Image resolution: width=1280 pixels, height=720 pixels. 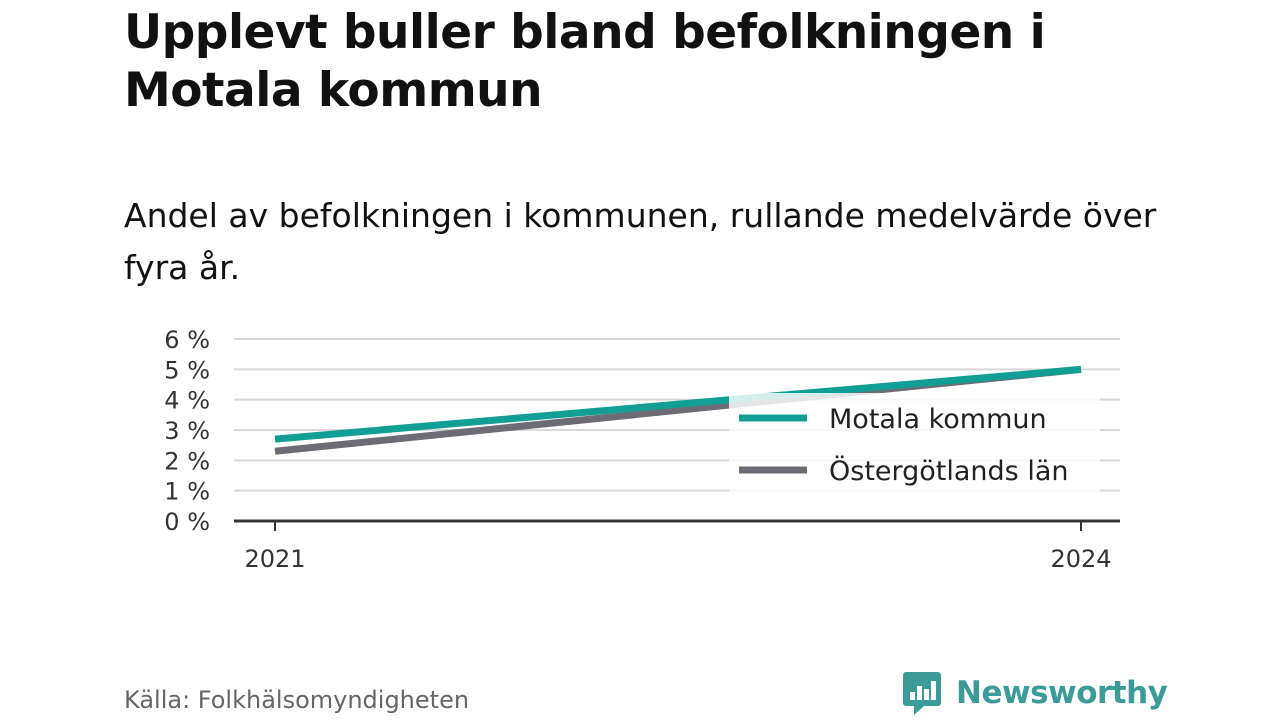 What do you see at coordinates (187, 401) in the screenshot?
I see `y-tick-label: 4 %` at bounding box center [187, 401].